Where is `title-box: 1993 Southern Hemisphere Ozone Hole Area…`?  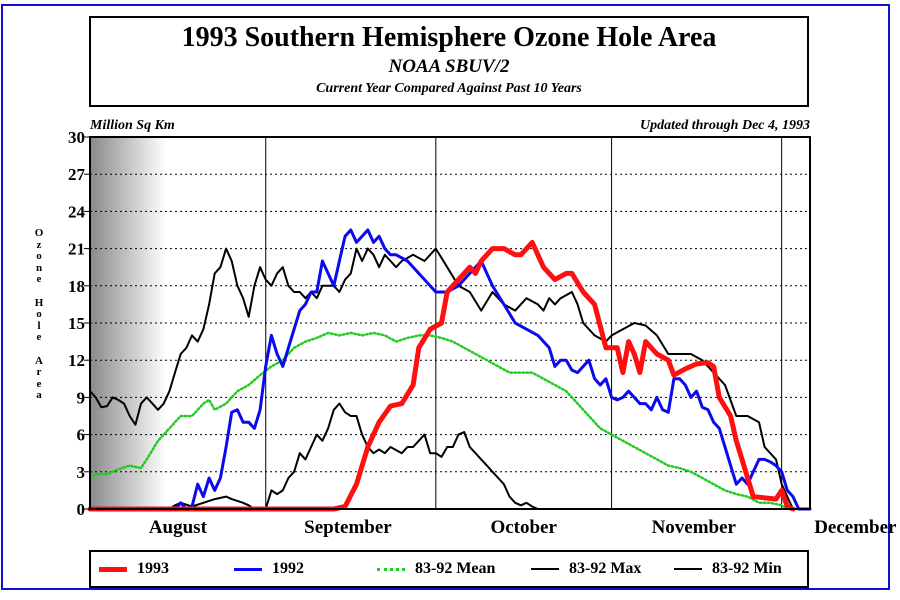
title-box: 1993 Southern Hemisphere Ozone Hole Area… is located at coordinates (449, 61).